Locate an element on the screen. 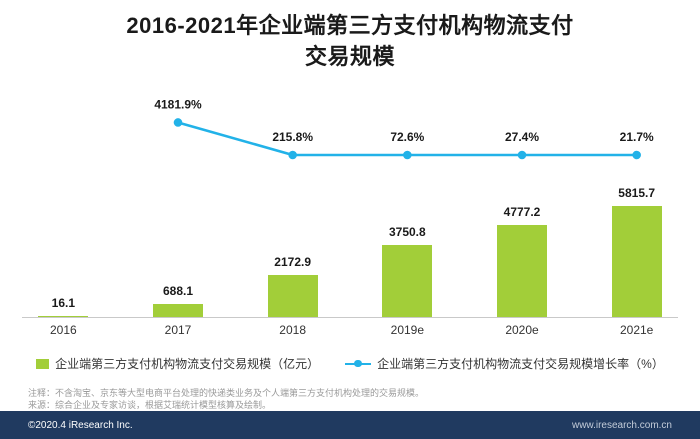 This screenshot has height=439, width=700. line-legend-swatch-icon is located at coordinates (358, 364).